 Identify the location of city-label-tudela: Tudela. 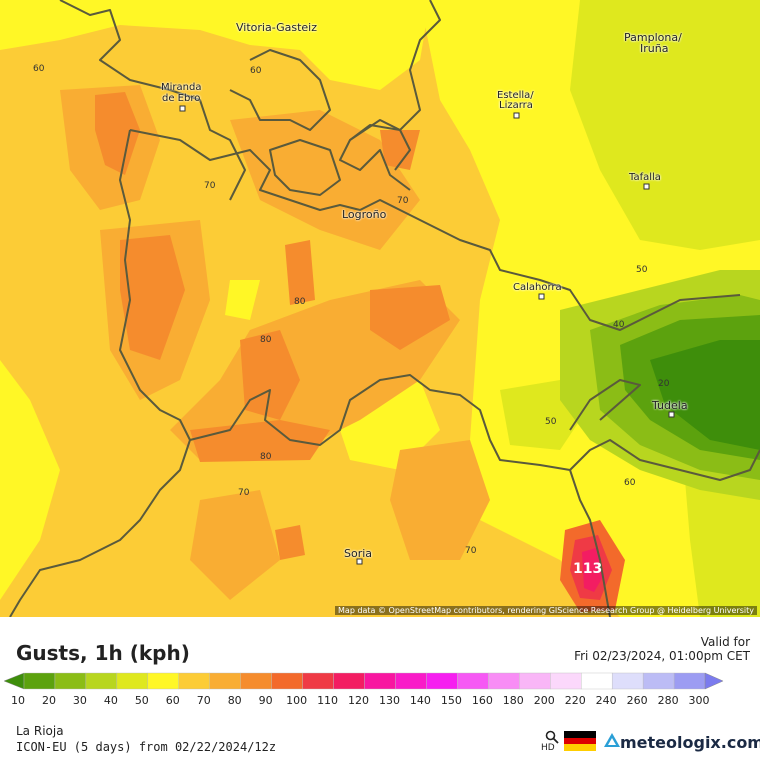
(670, 405).